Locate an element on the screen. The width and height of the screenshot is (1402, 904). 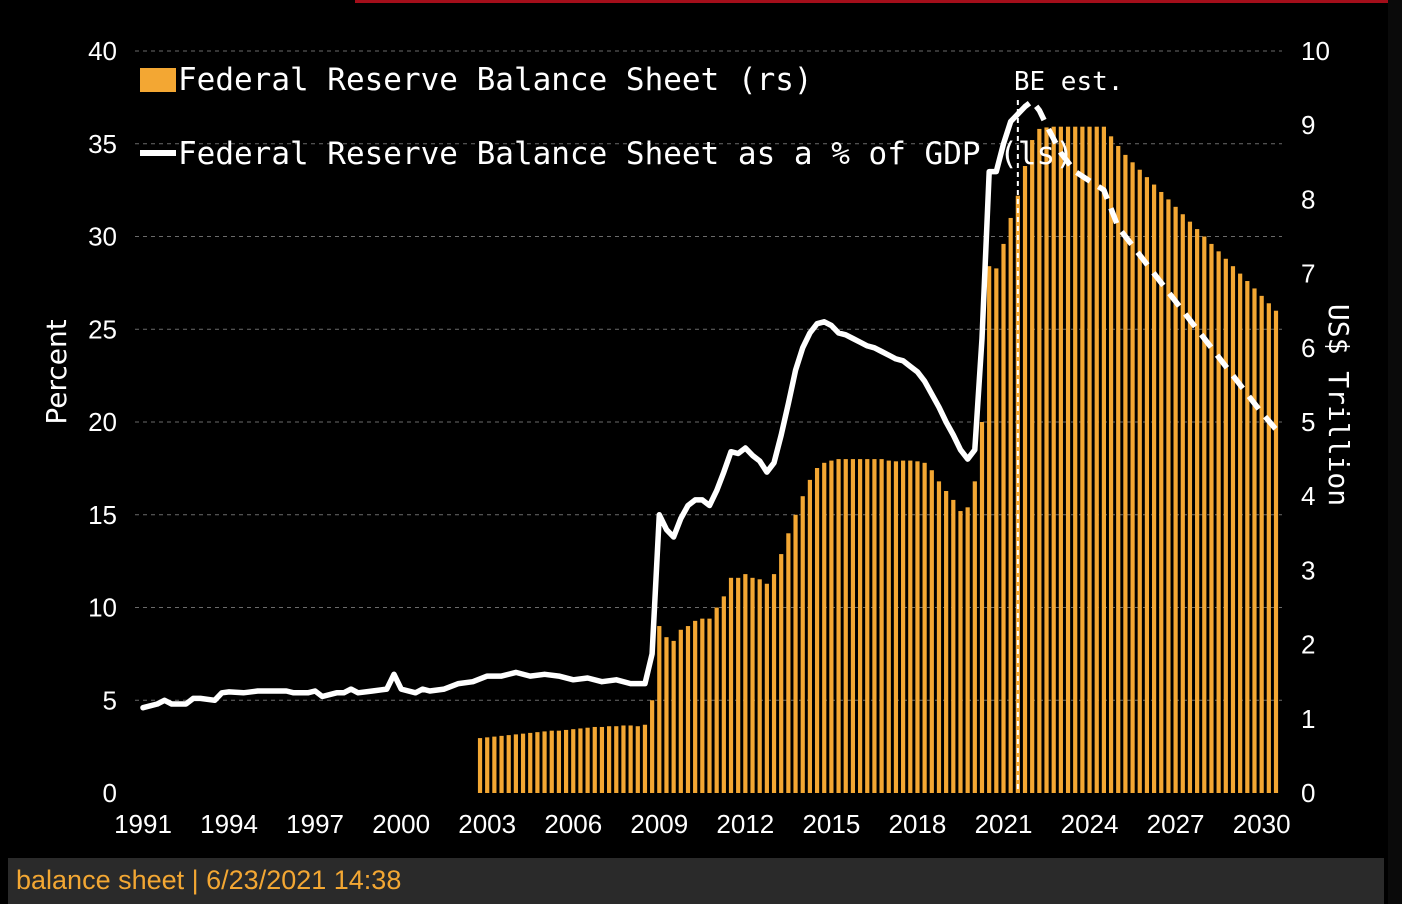
right-tick-label: 8 is located at coordinates (1308, 199).